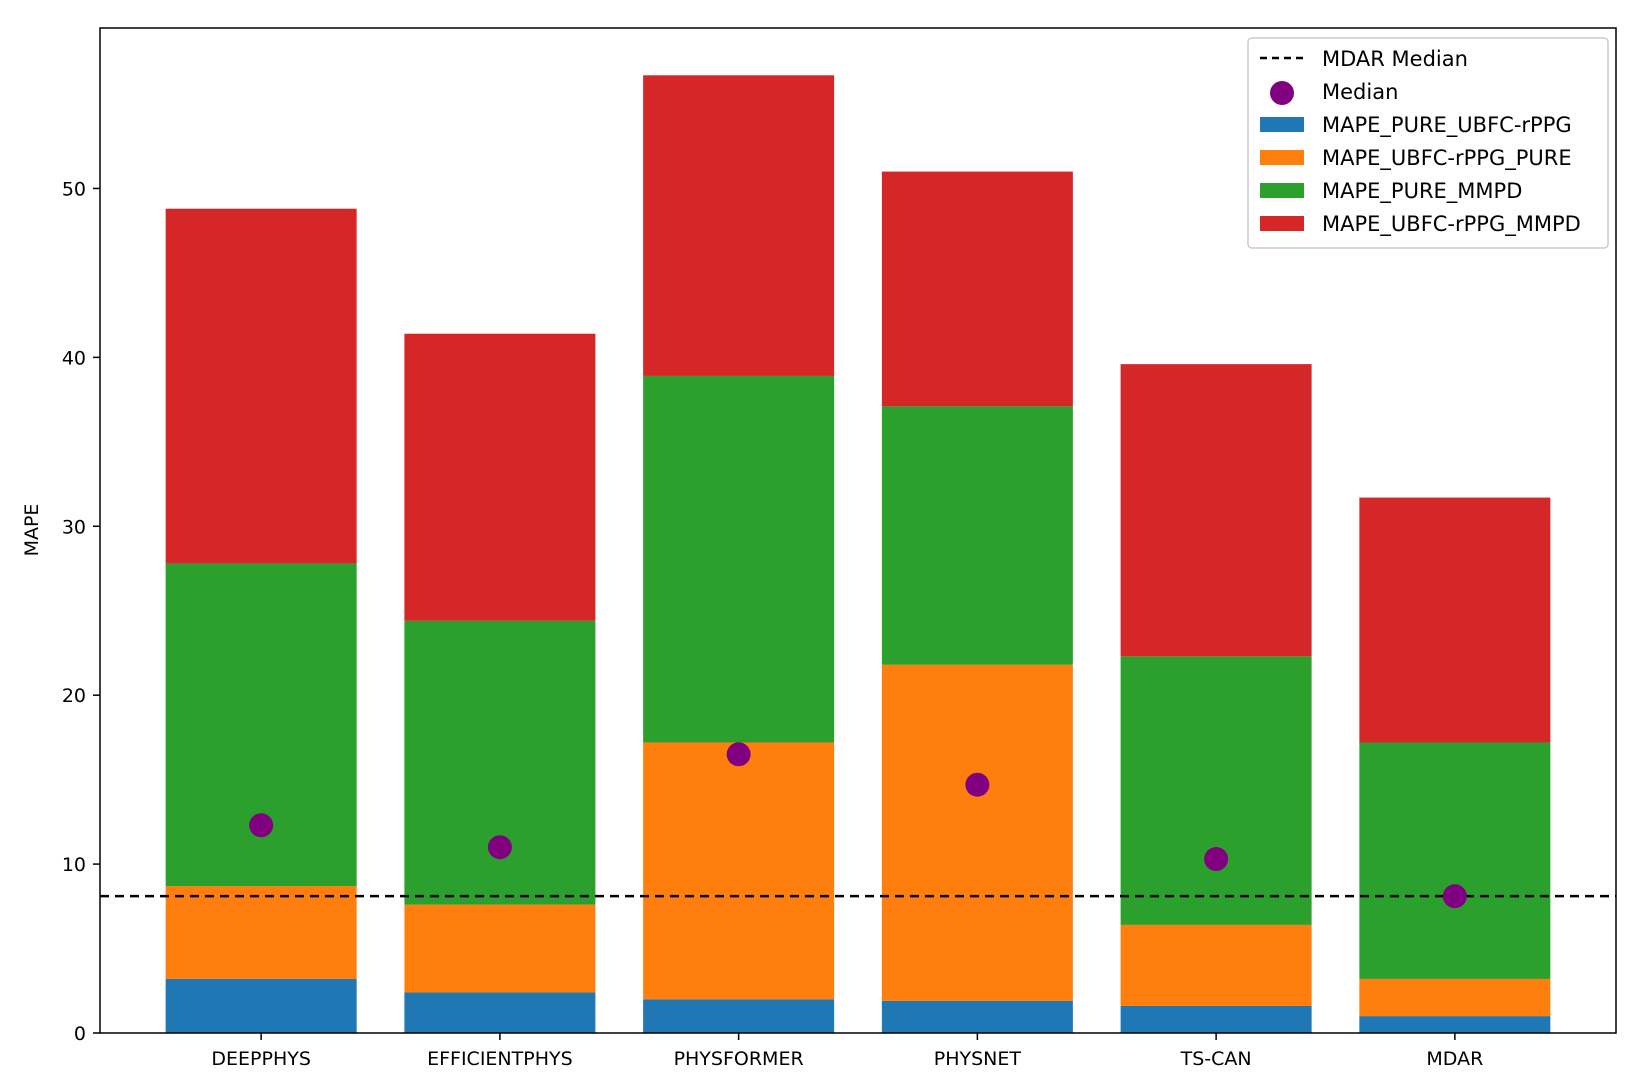 The height and width of the screenshot is (1087, 1641). What do you see at coordinates (738, 754) in the screenshot?
I see `median-point-physformer` at bounding box center [738, 754].